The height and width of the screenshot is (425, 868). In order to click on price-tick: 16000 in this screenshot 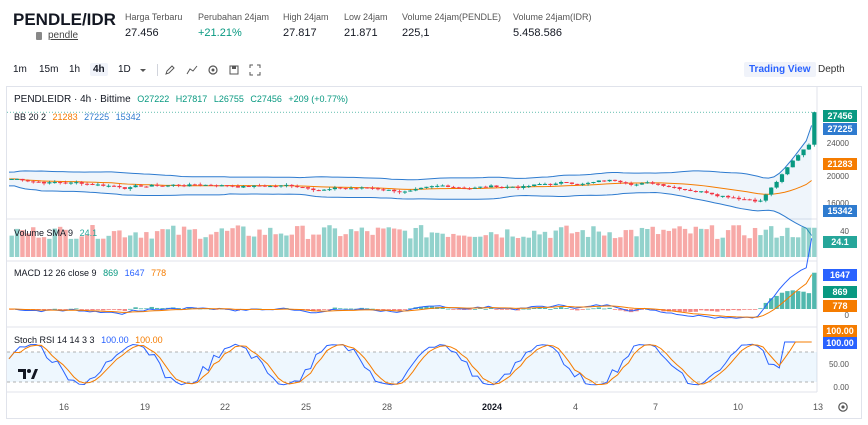, I will do `click(837, 203)`.